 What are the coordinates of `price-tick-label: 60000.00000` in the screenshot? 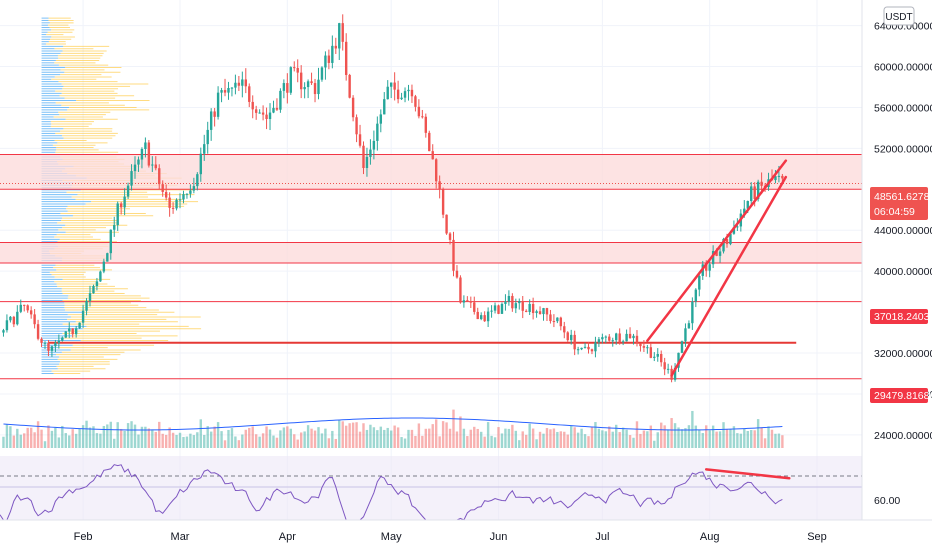 It's located at (903, 68).